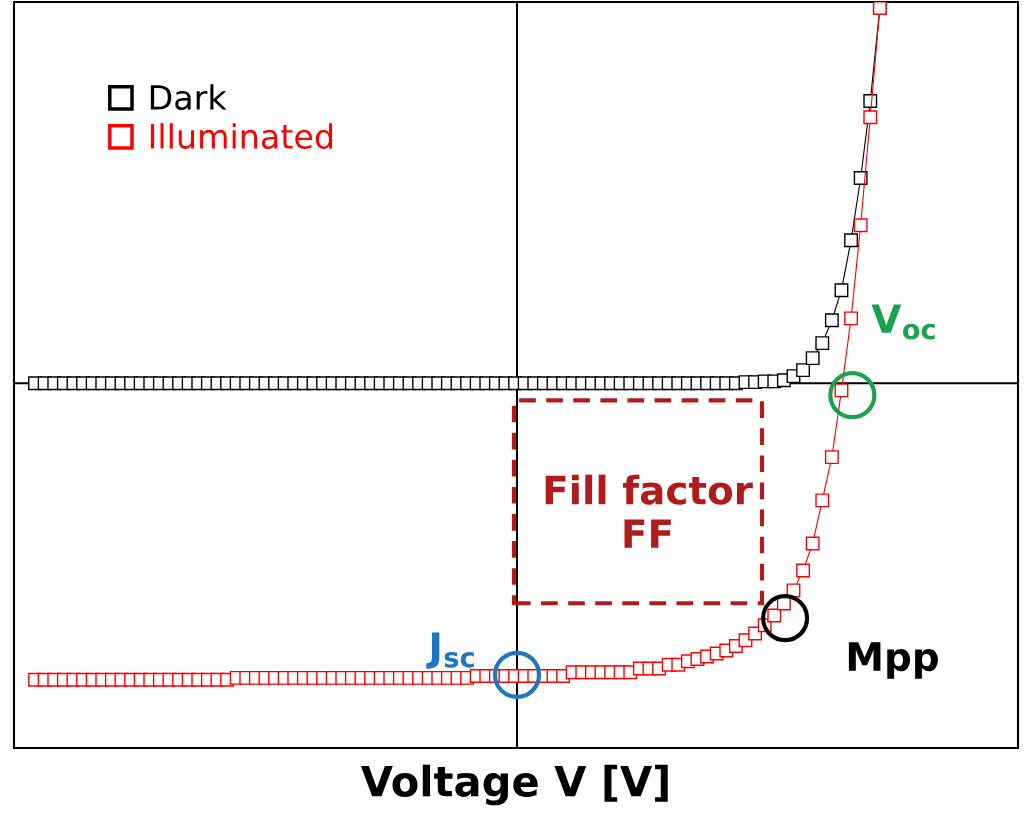 Image resolution: width=1028 pixels, height=824 pixels. I want to click on annotation: J$_{sc}$, so click(450, 650).